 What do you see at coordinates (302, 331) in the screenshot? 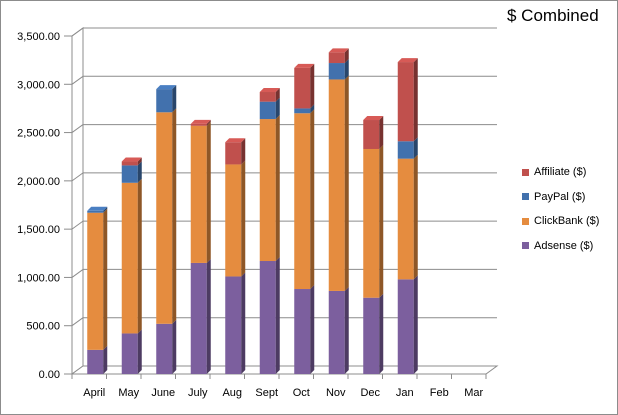
I see `bar-adsense-oct` at bounding box center [302, 331].